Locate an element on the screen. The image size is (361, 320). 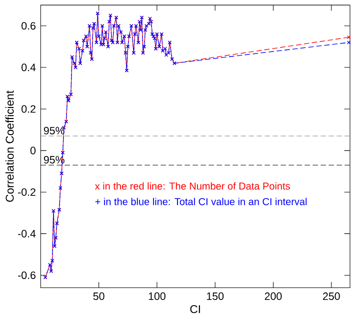
x-tick-label: 50 is located at coordinates (98, 296).